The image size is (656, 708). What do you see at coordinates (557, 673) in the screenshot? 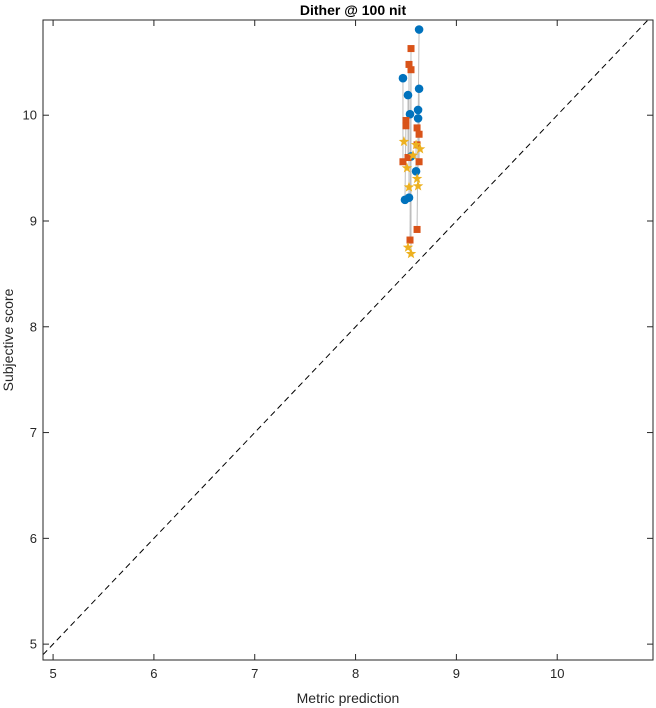
I see `x-tick-label: 10` at bounding box center [557, 673].